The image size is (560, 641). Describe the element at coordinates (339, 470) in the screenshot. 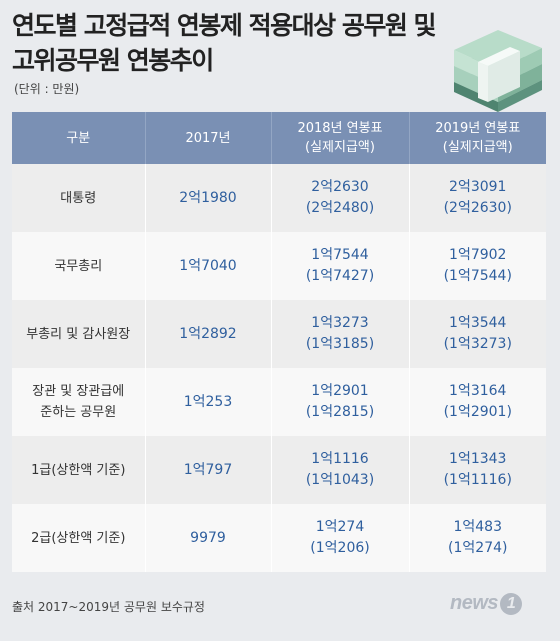

I see `cell-2018: 1억1116 (1억1043)` at that location.